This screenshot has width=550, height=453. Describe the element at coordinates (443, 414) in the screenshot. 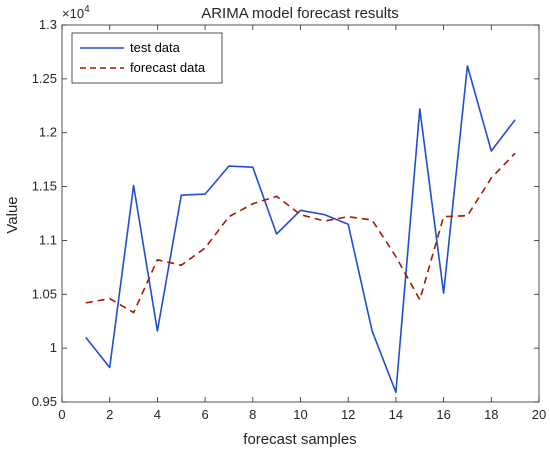

I see `x-tick-label: 16` at that location.